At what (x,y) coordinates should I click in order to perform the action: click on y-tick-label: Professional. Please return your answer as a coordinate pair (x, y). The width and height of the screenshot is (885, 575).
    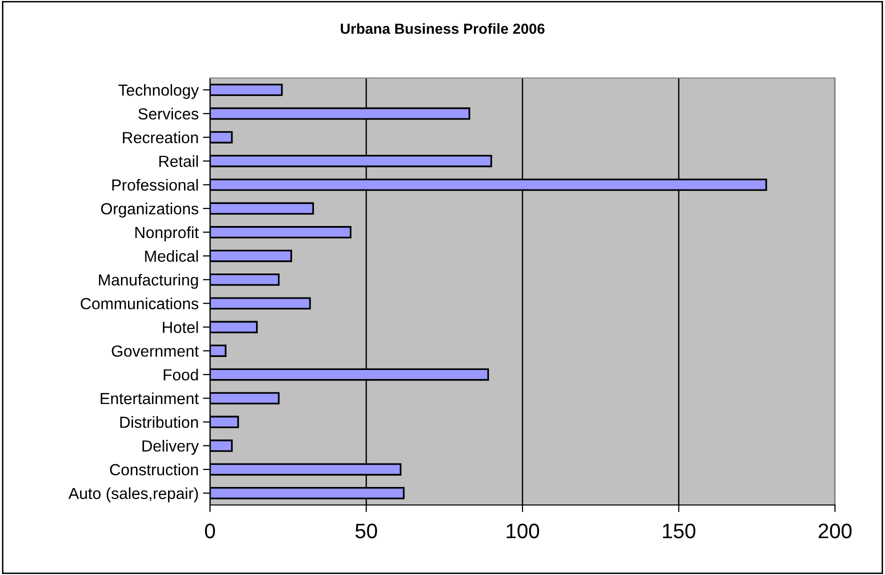
    Looking at the image, I should click on (155, 184).